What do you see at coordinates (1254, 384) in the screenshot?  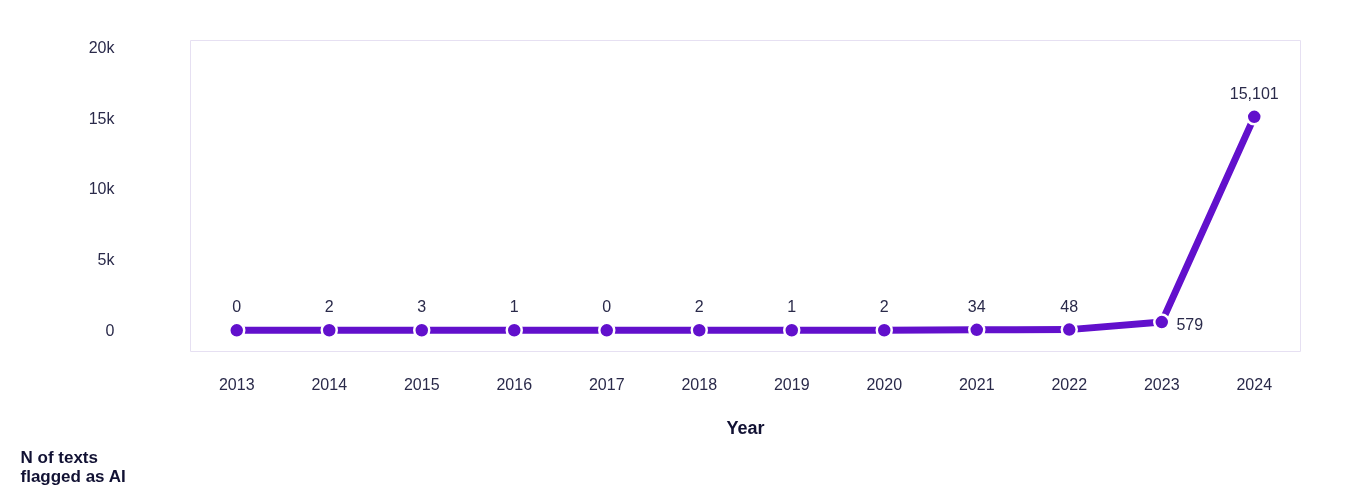 I see `x-tick-label: 2024` at bounding box center [1254, 384].